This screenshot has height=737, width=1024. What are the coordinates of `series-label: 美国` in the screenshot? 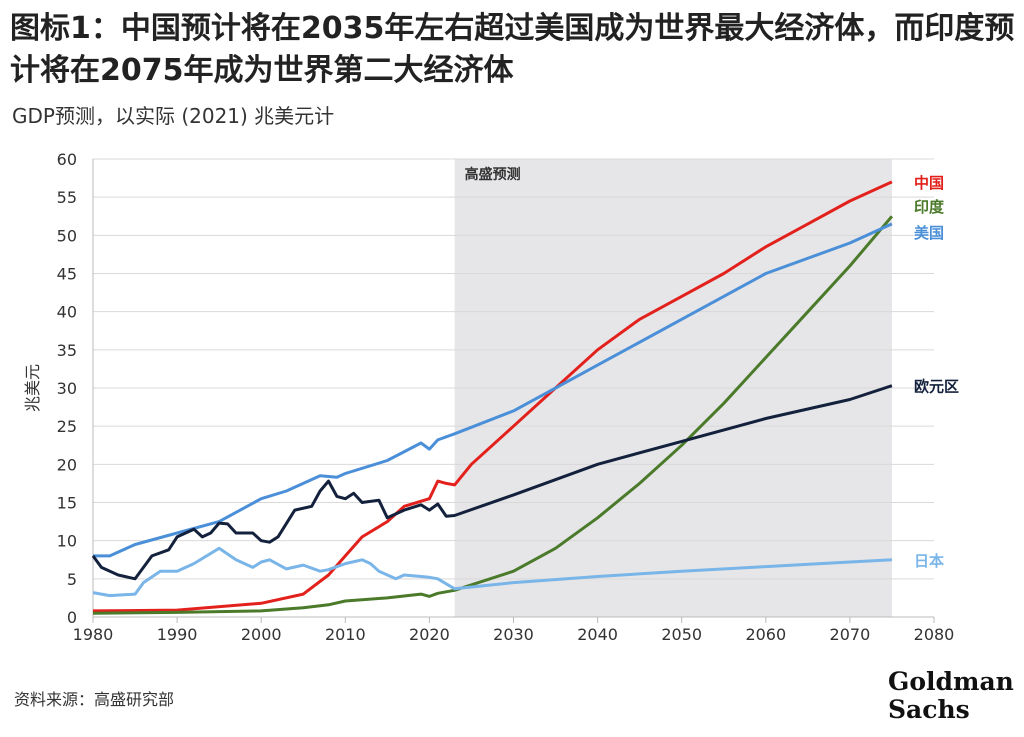 It's located at (929, 233).